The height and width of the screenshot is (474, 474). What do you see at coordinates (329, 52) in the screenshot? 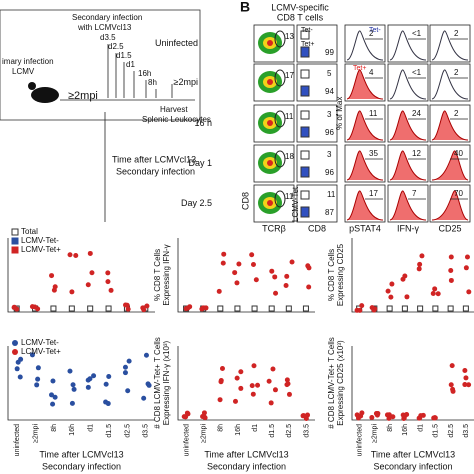
I see `label: 99` at bounding box center [329, 52].